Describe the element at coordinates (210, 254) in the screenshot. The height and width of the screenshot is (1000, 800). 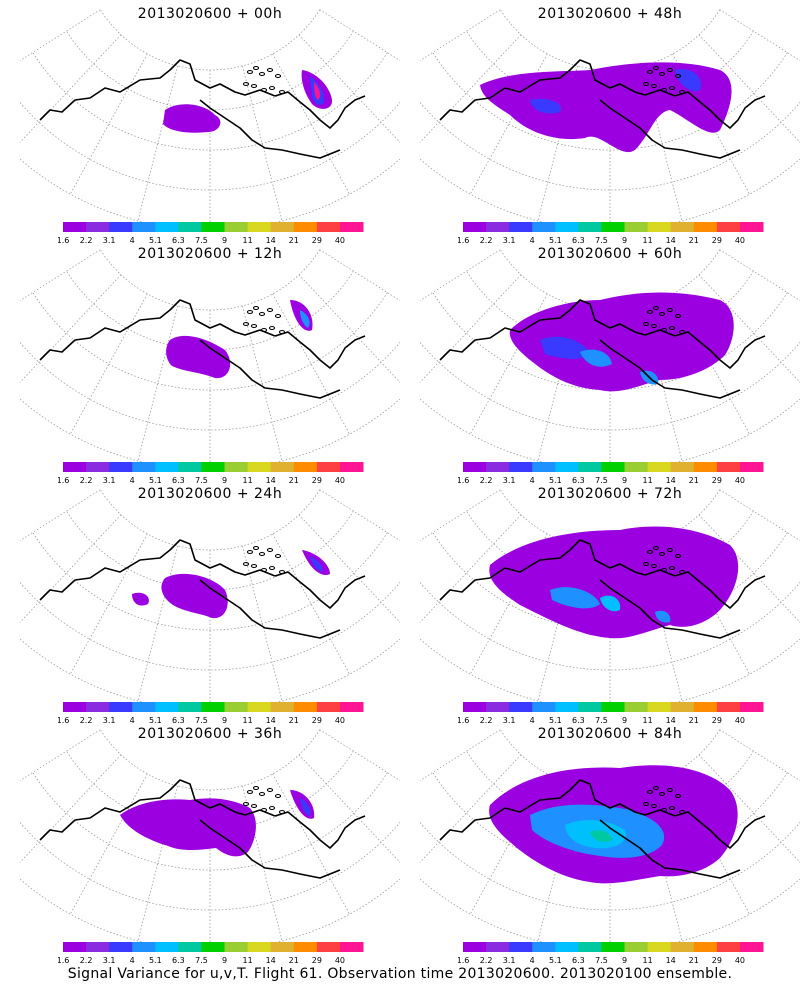
I see `panel-title: 2013020600 + 12h` at that location.